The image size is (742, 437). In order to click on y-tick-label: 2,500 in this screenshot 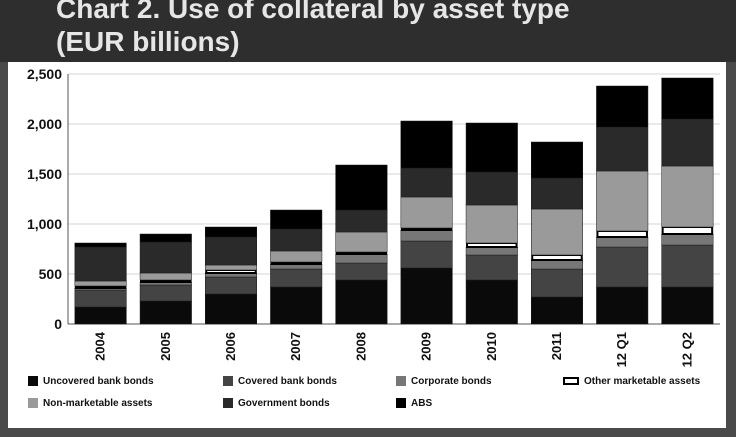, I will do `click(44, 74)`.